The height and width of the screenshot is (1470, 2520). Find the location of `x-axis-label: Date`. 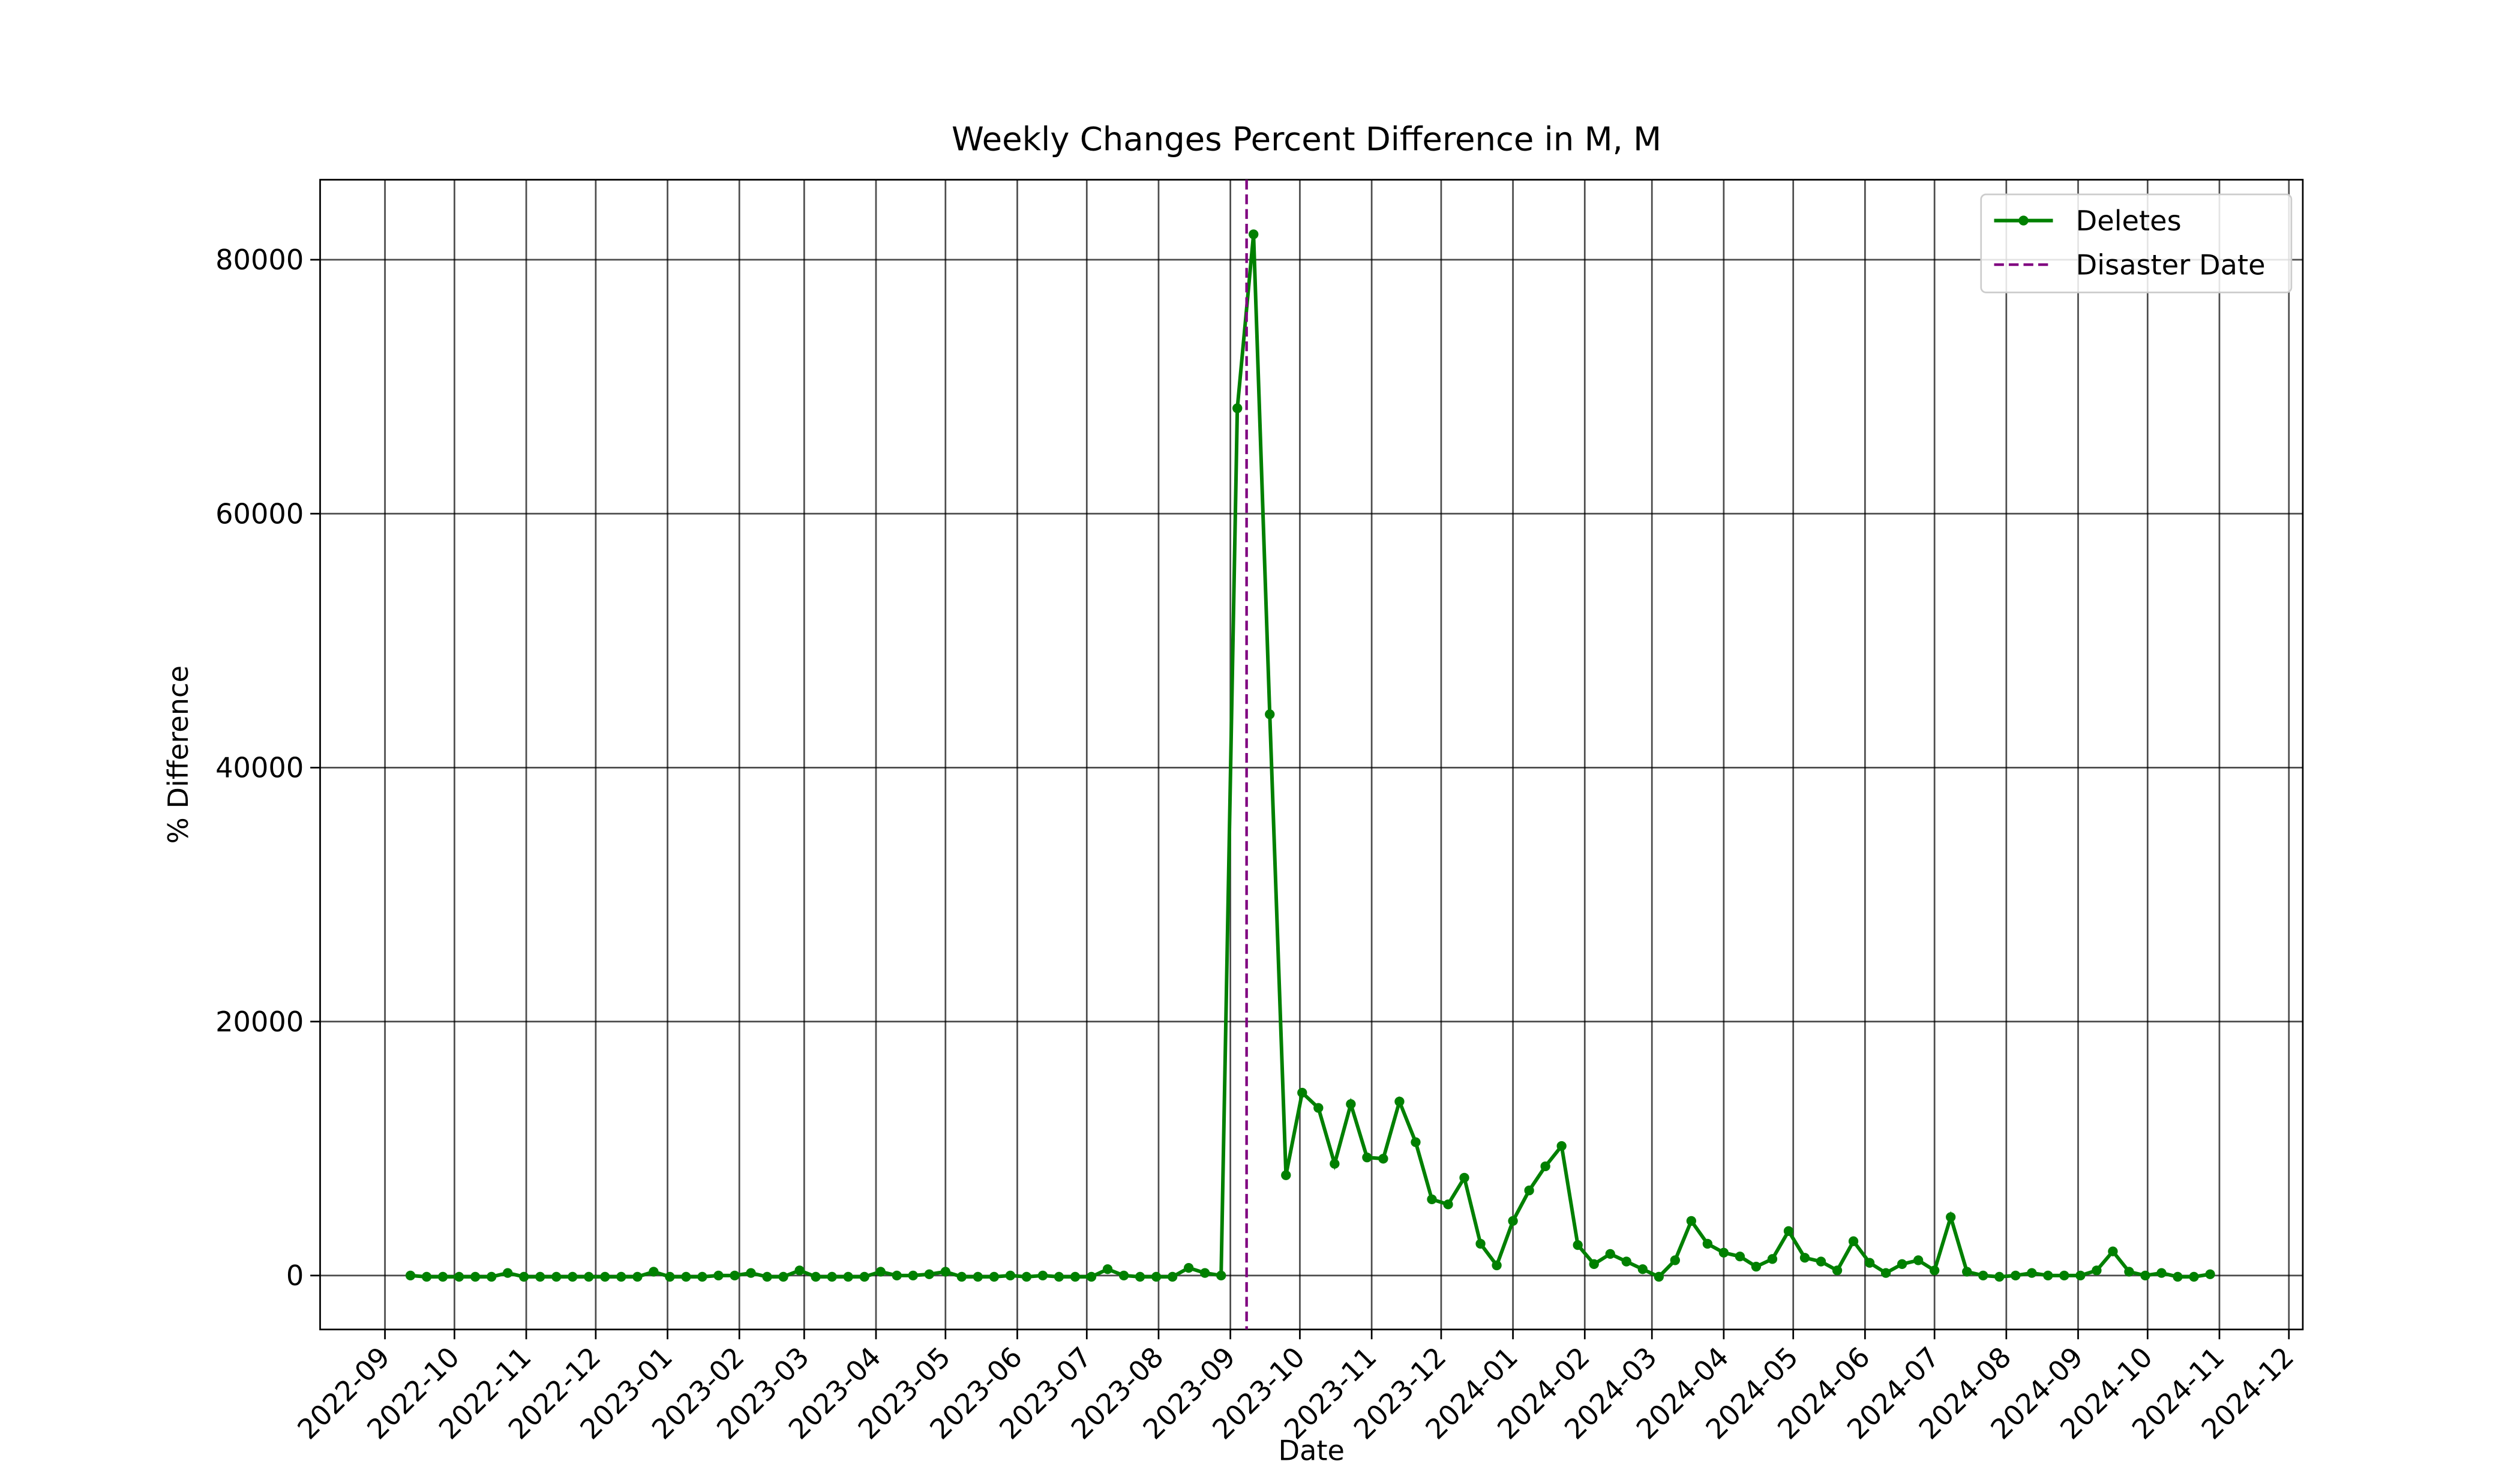

x-axis-label: Date is located at coordinates (1311, 1451).